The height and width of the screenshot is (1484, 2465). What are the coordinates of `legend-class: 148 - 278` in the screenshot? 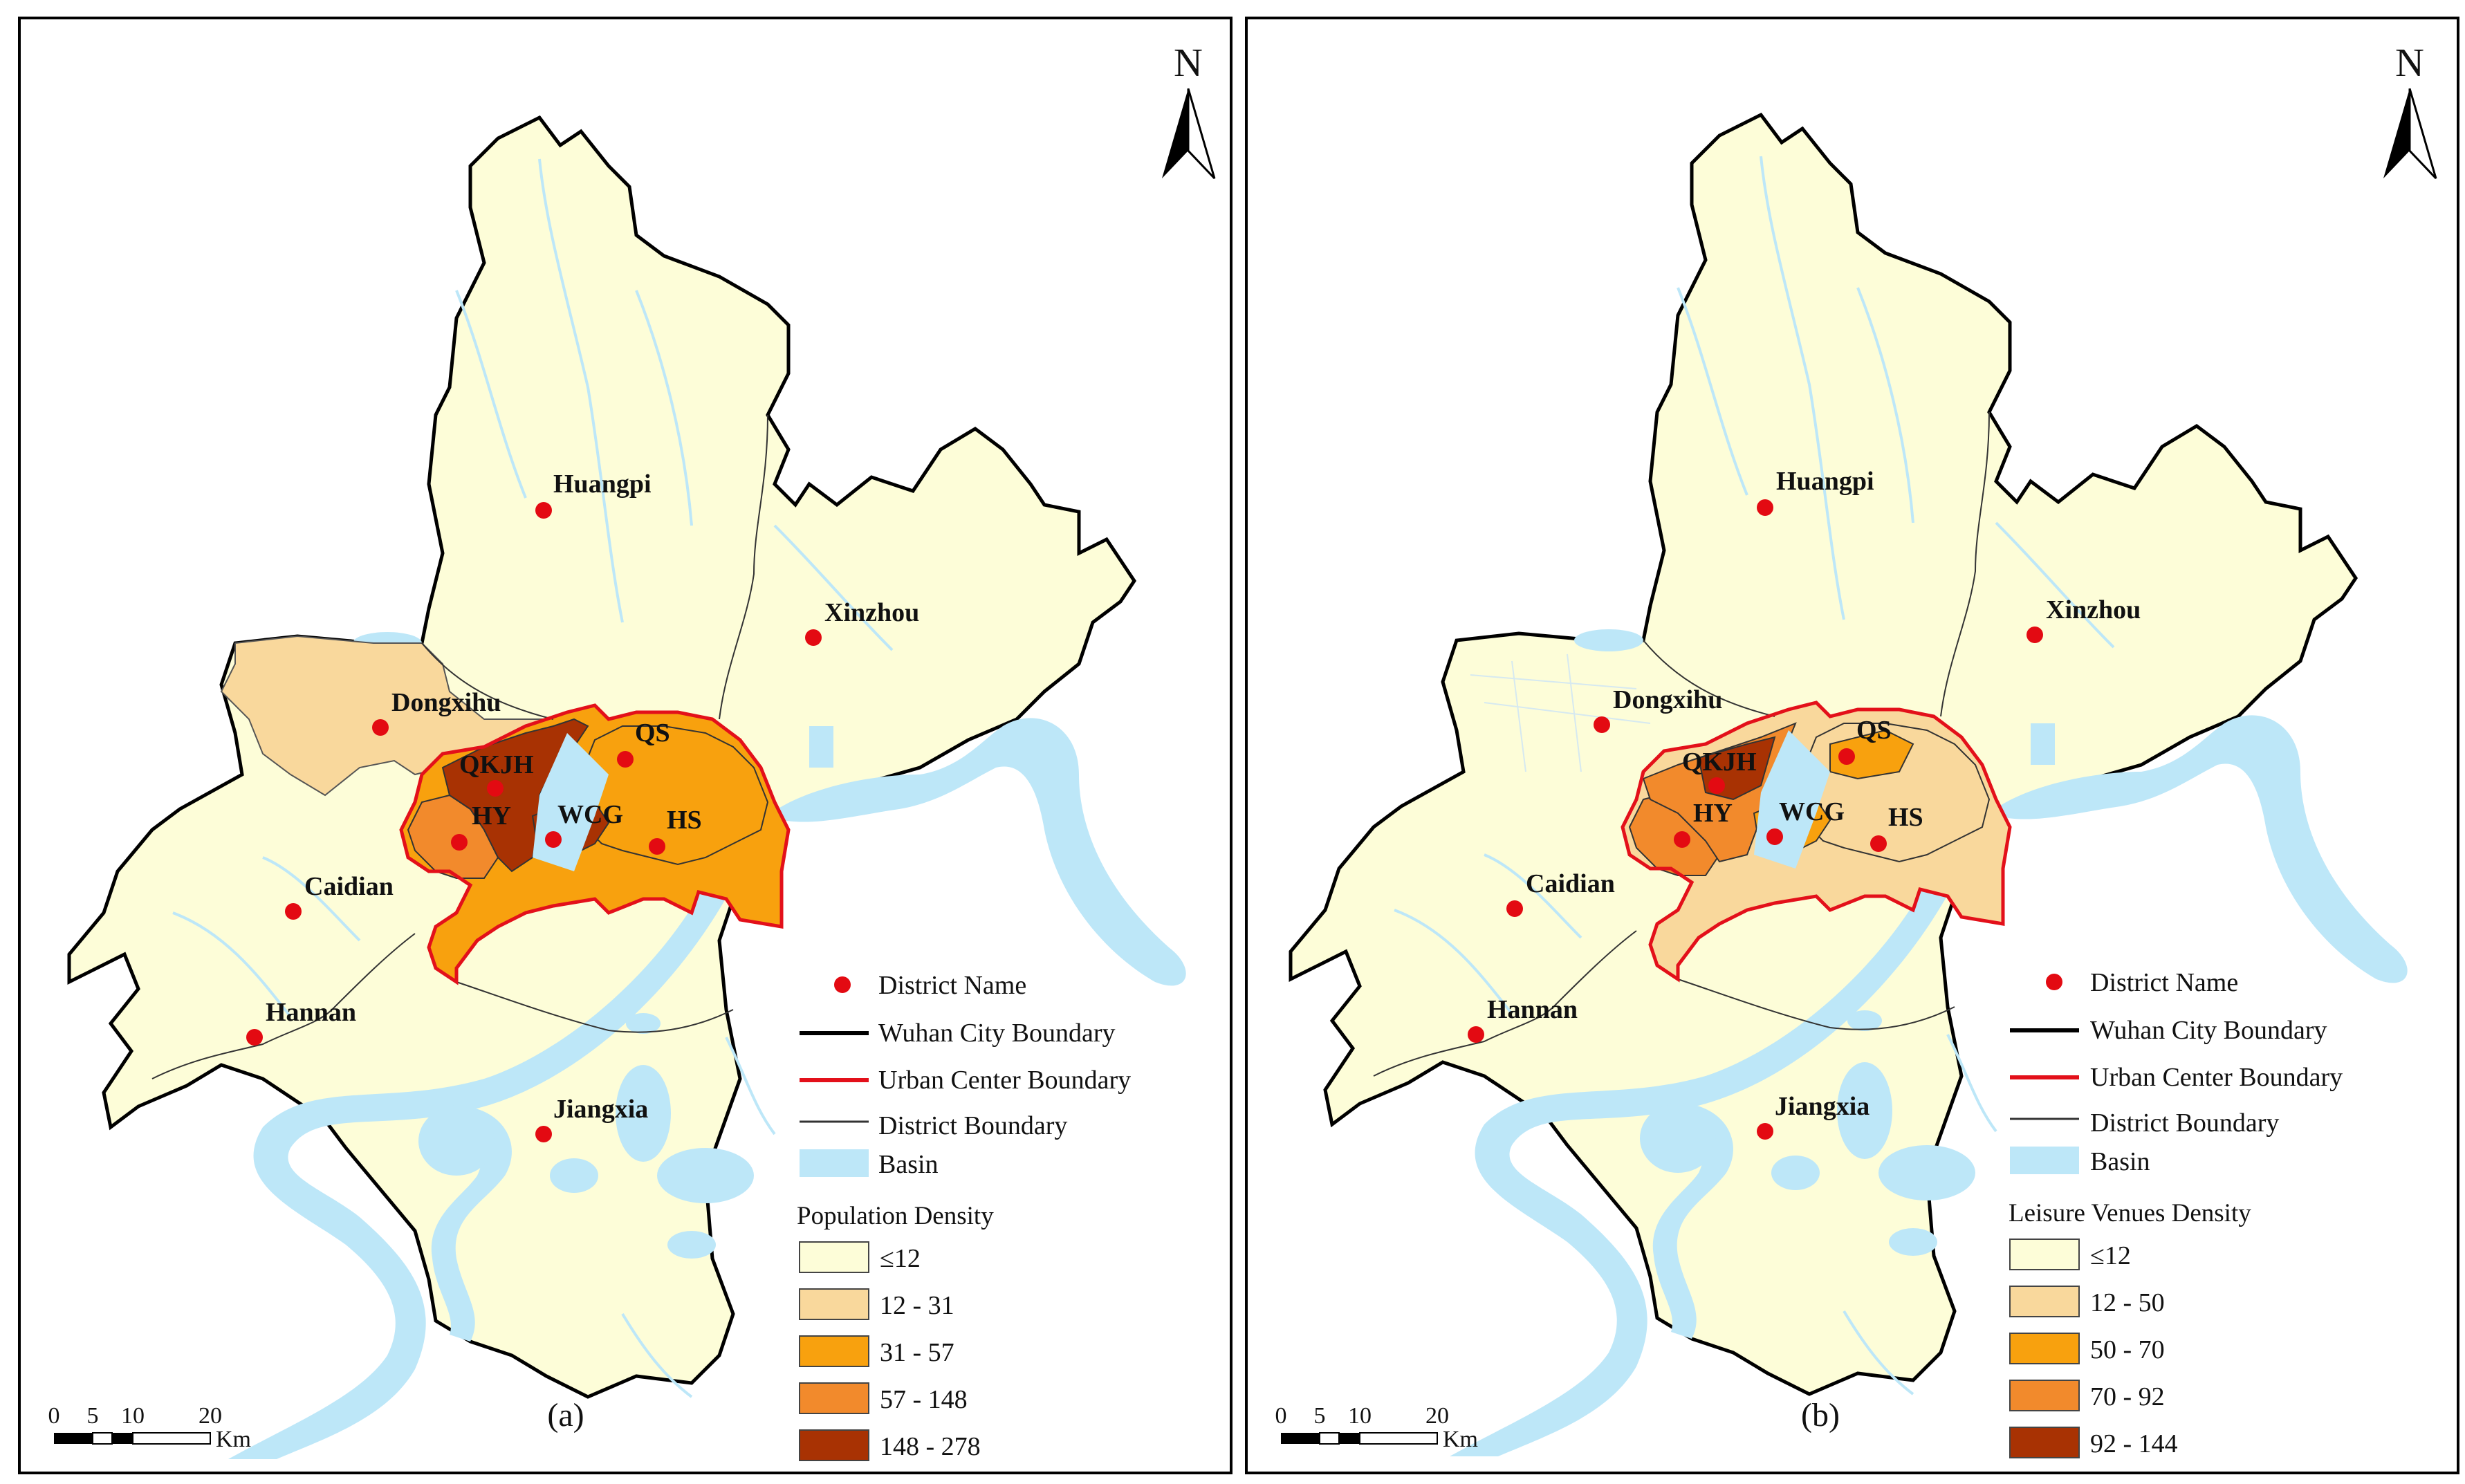 It's located at (930, 1446).